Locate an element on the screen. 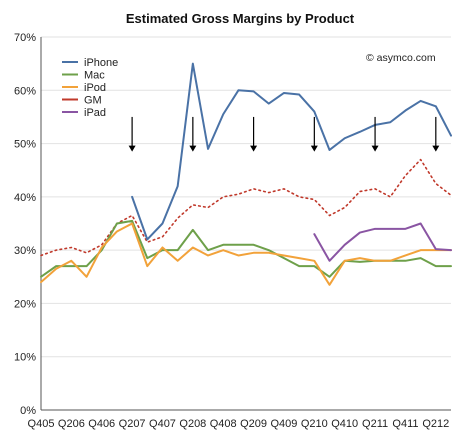 The image size is (455, 431). y-tick-70%: 70% is located at coordinates (25, 38).